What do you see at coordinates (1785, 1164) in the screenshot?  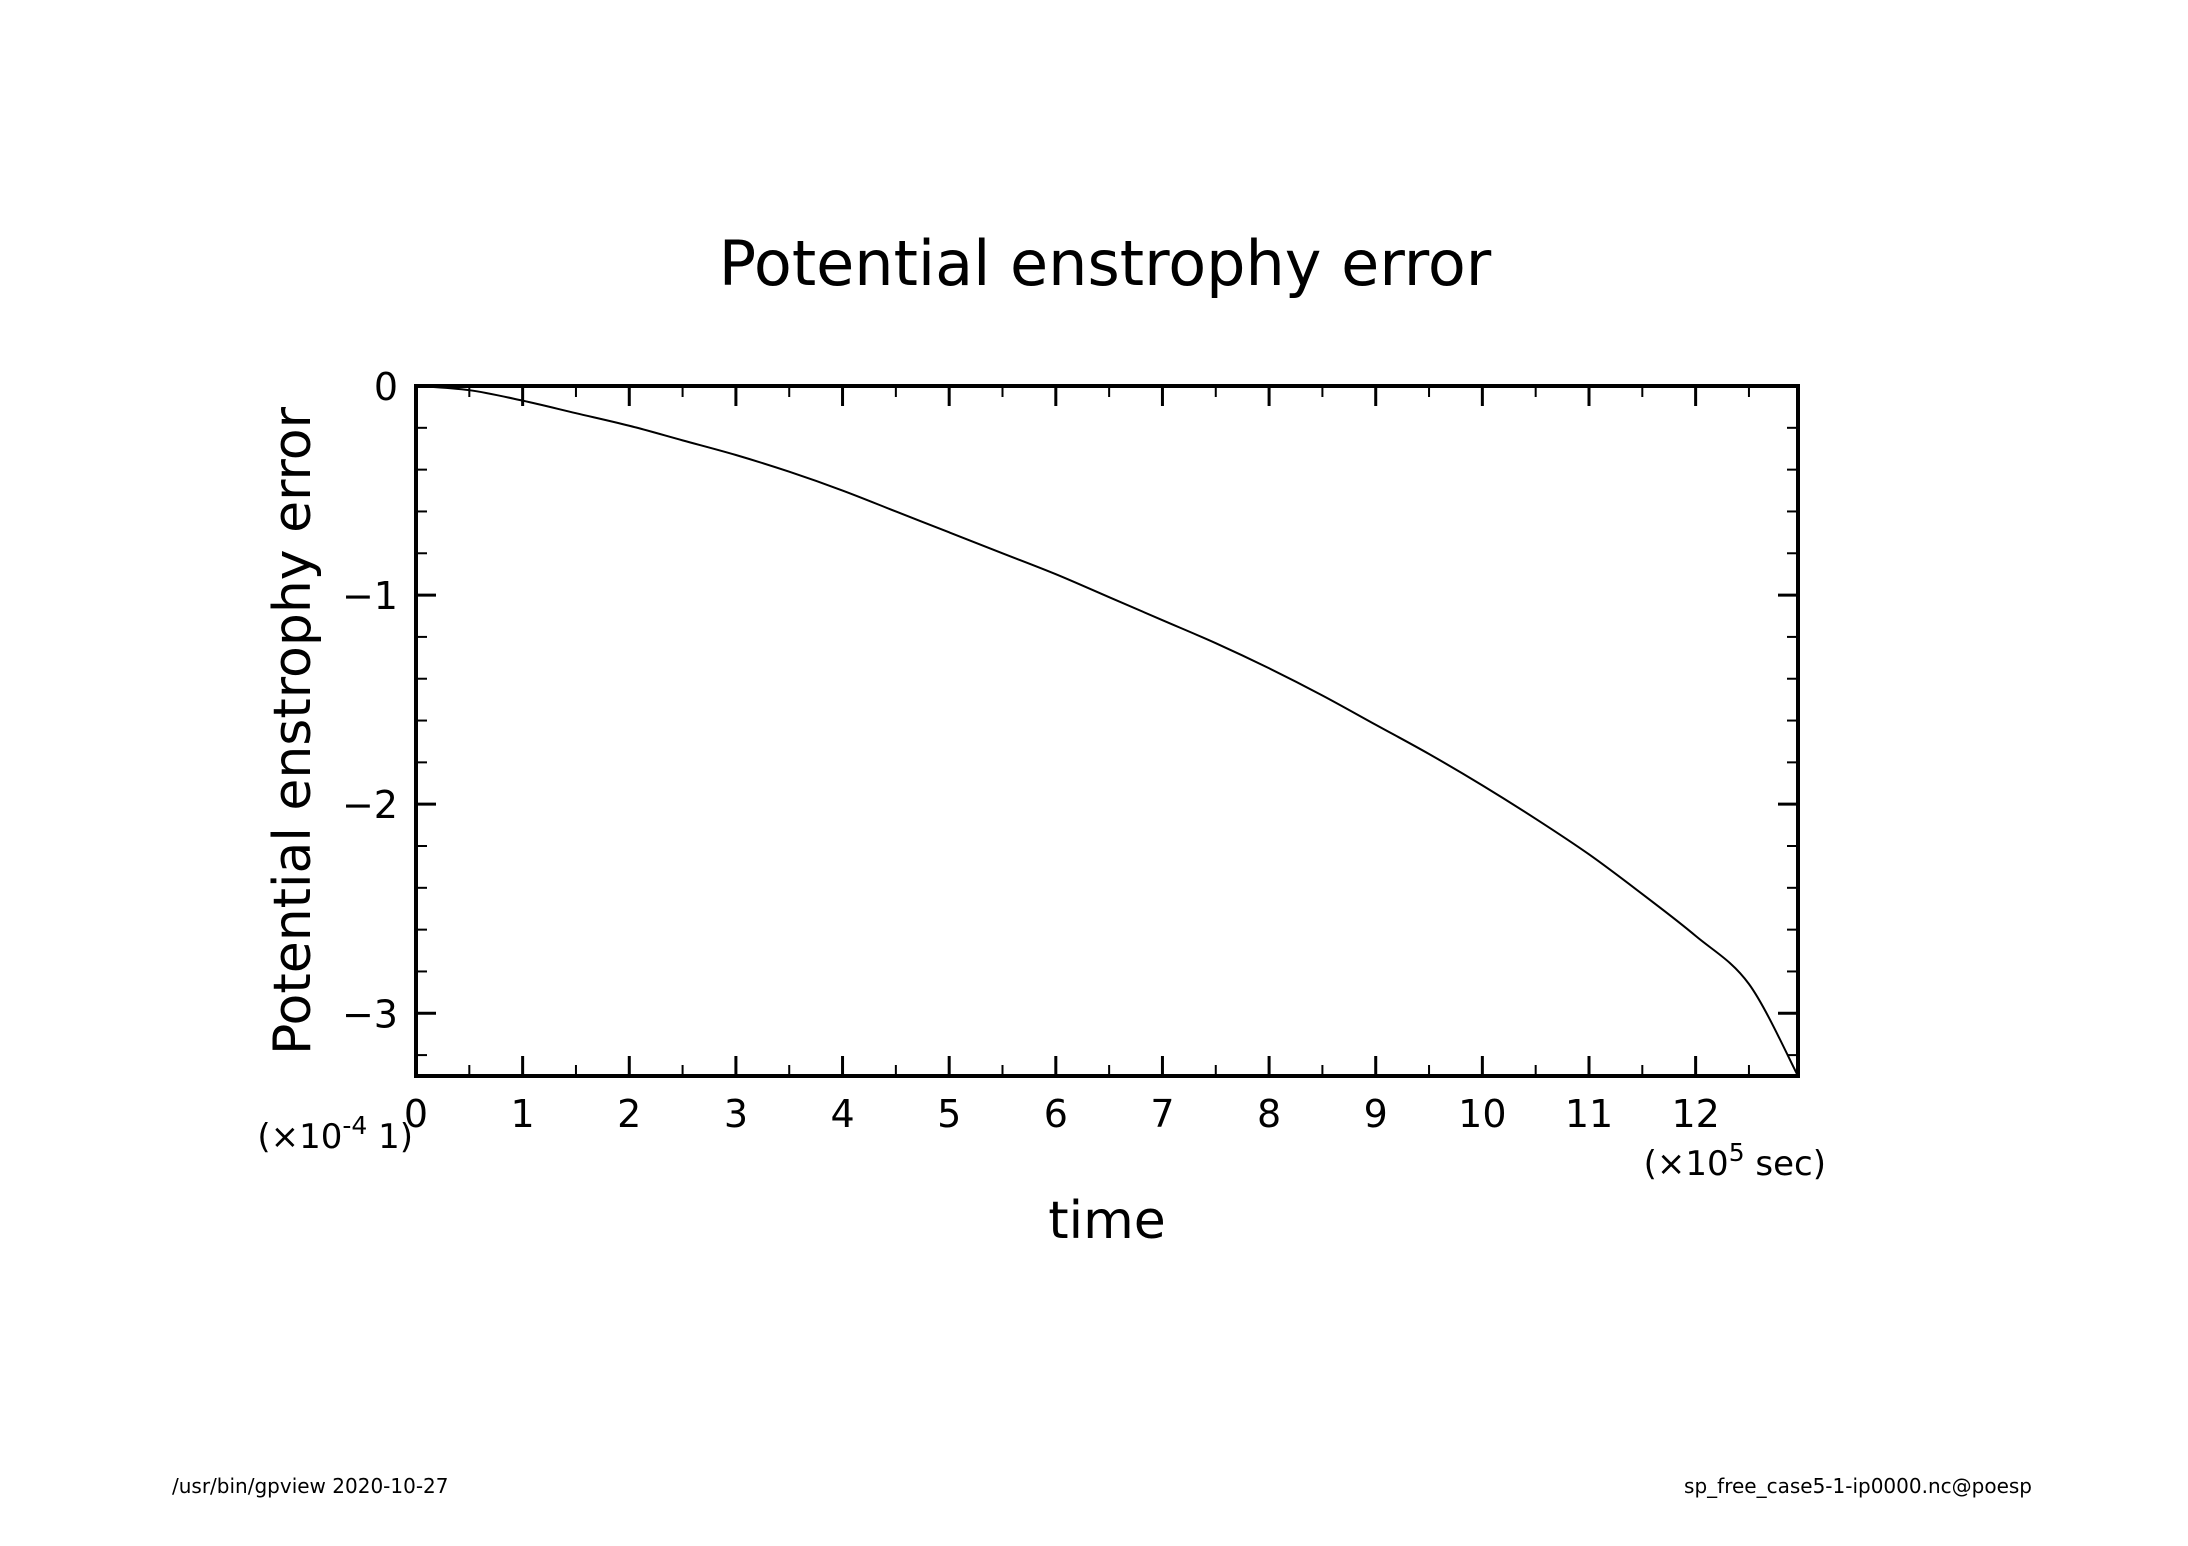 I see `x-scale-suffix: sec)` at bounding box center [1785, 1164].